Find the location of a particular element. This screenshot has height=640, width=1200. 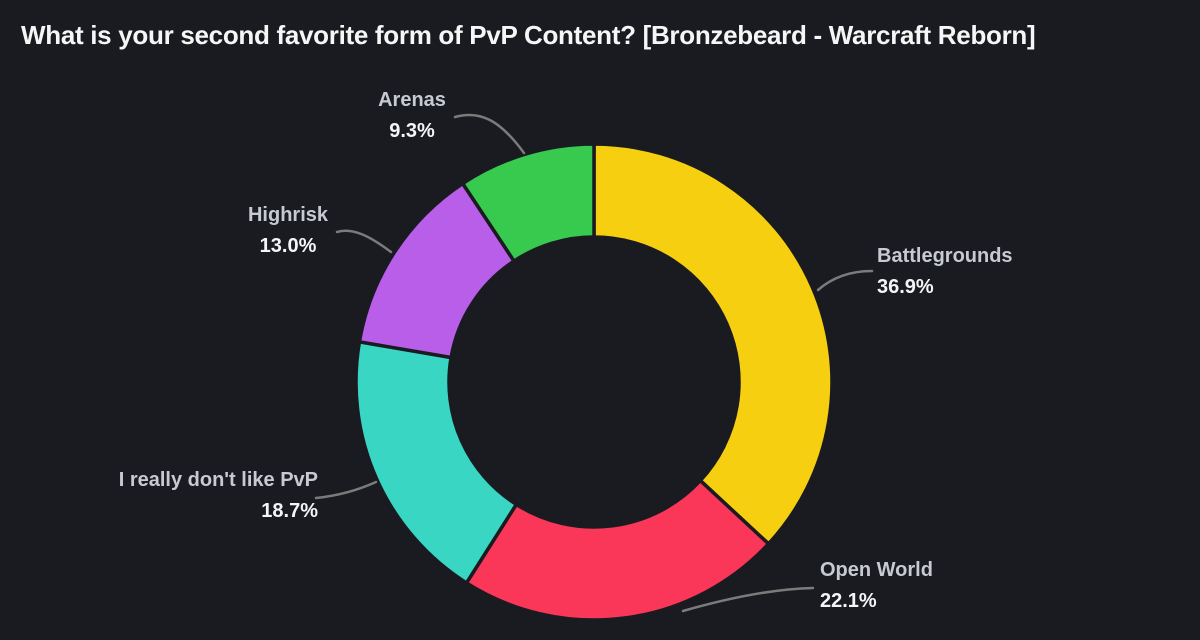

callout-arenas: Arenas 9.3% is located at coordinates (412, 116).